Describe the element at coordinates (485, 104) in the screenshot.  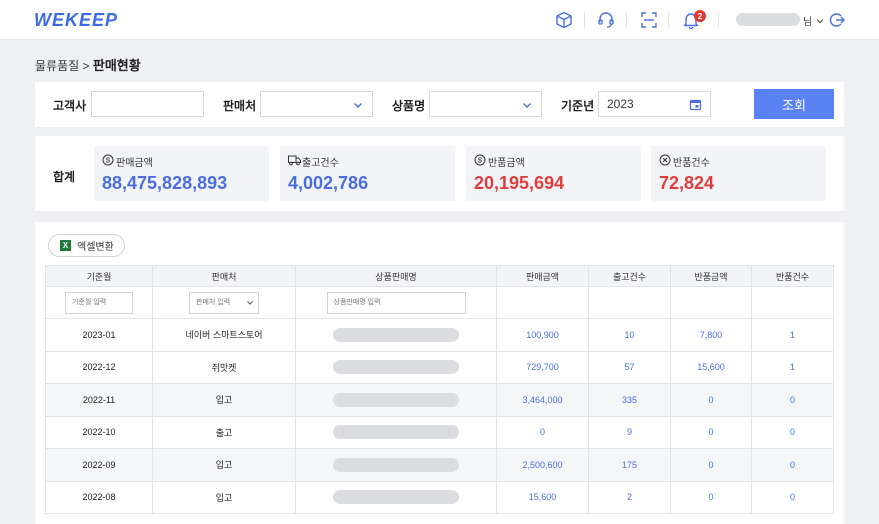
I see `product-select` at that location.